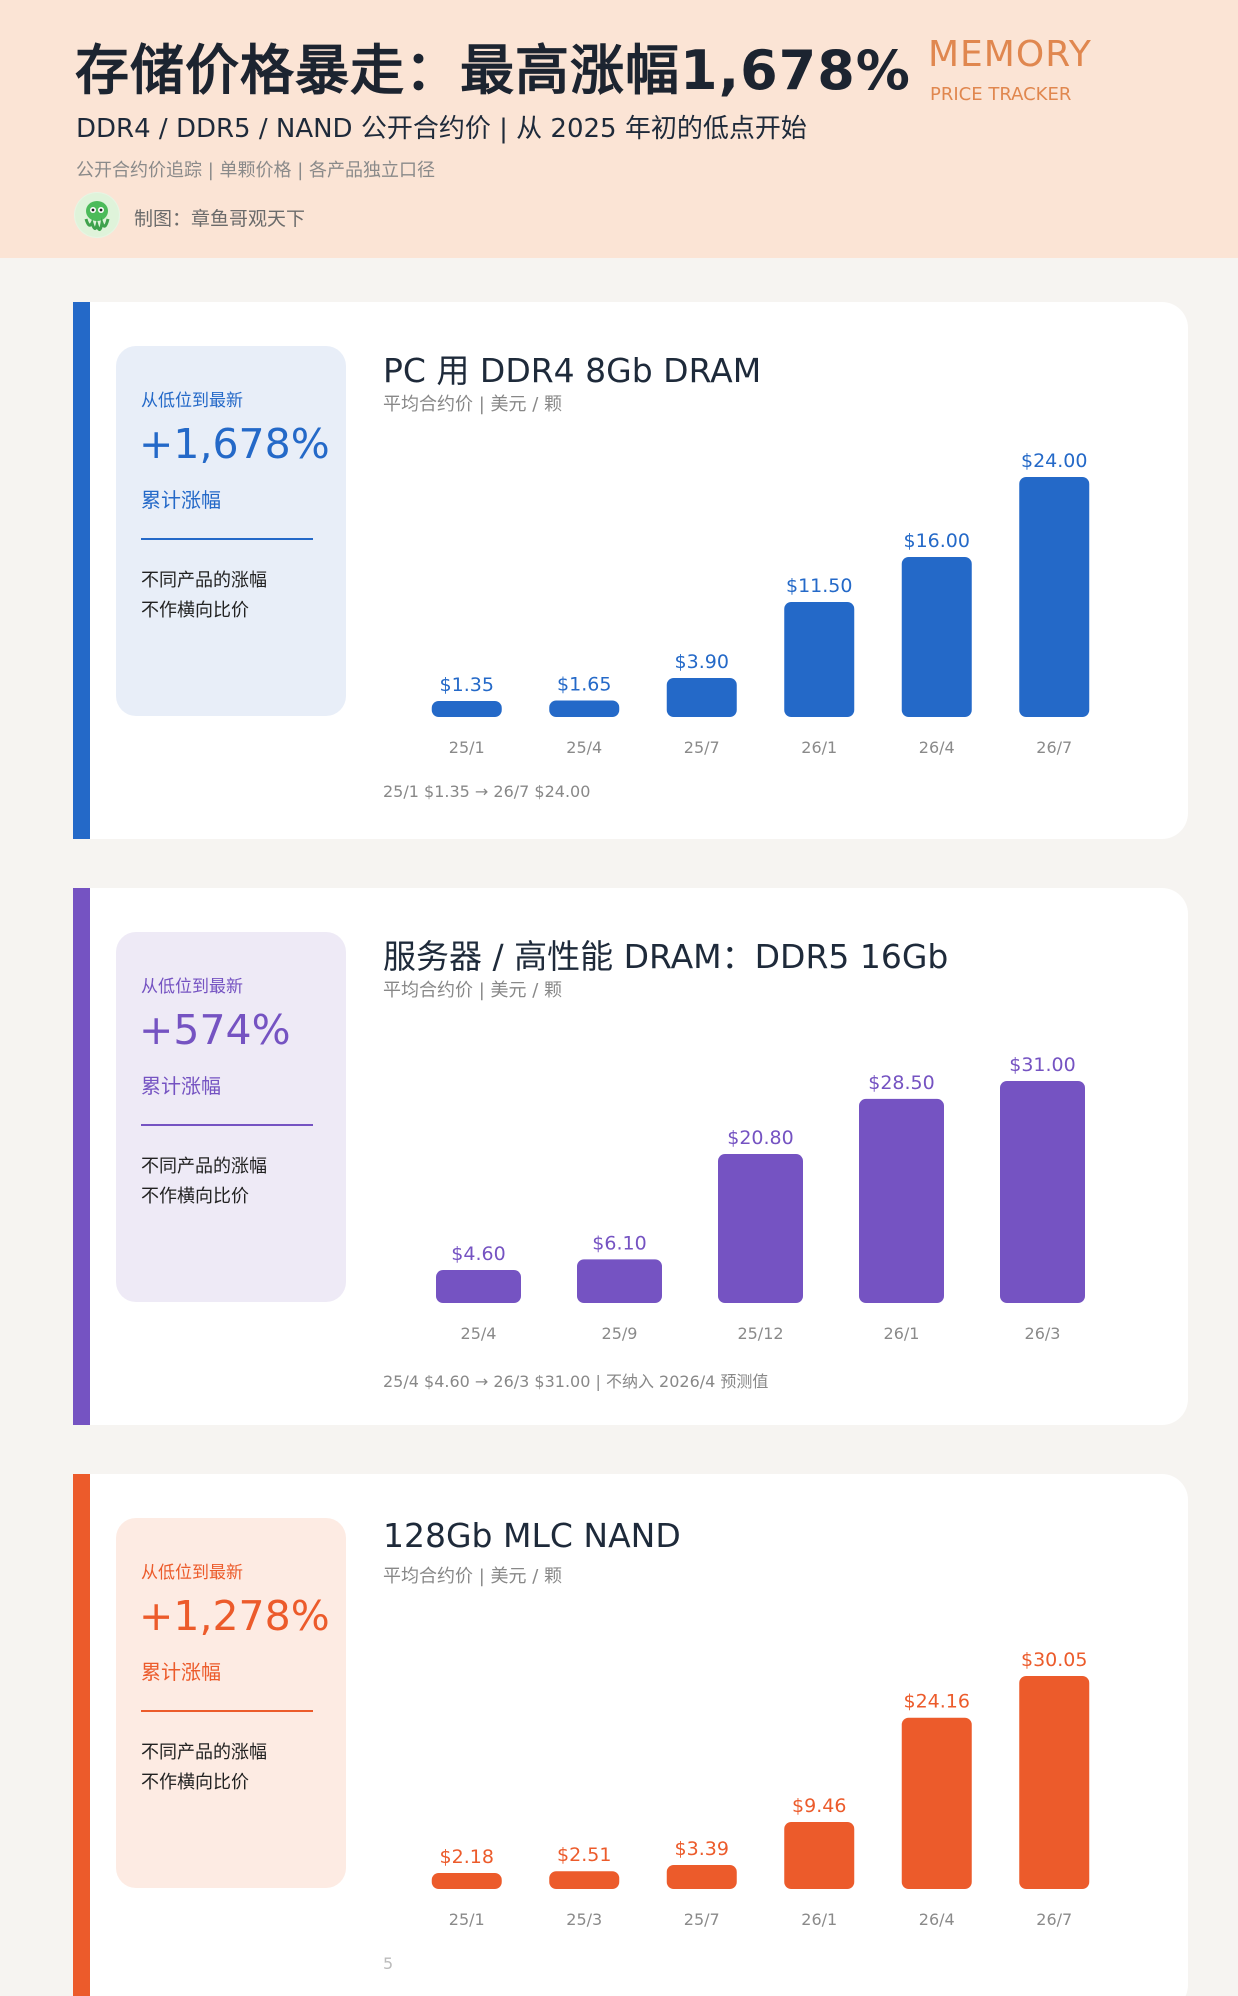 This screenshot has height=1996, width=1238. What do you see at coordinates (532, 1535) in the screenshot?
I see `chart-title: 128Gb MLC NAND` at bounding box center [532, 1535].